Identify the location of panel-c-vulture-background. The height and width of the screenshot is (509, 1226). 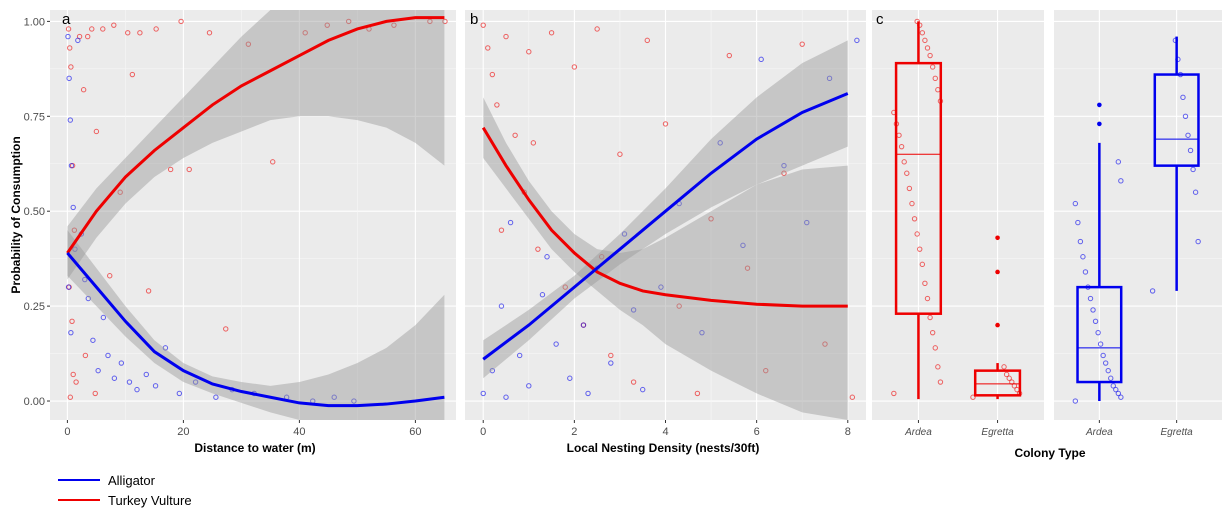
(958, 215).